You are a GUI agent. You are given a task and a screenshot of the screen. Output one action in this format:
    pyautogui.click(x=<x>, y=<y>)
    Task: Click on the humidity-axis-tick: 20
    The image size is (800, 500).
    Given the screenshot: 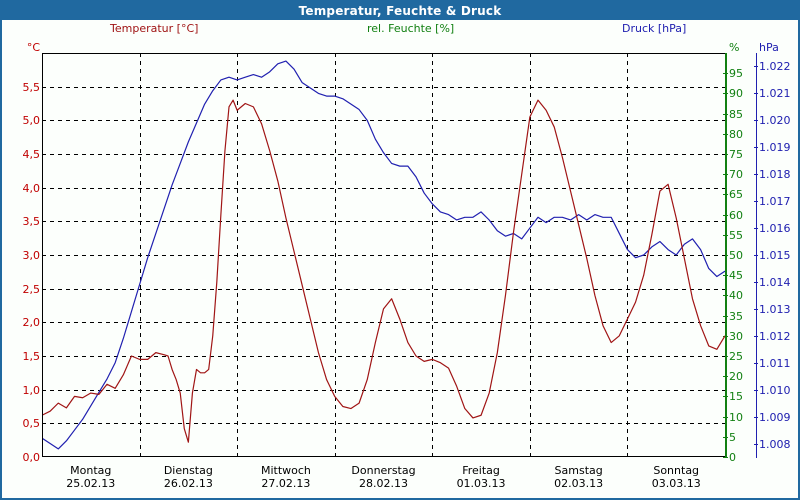 What is the action you would take?
    pyautogui.click(x=736, y=377)
    